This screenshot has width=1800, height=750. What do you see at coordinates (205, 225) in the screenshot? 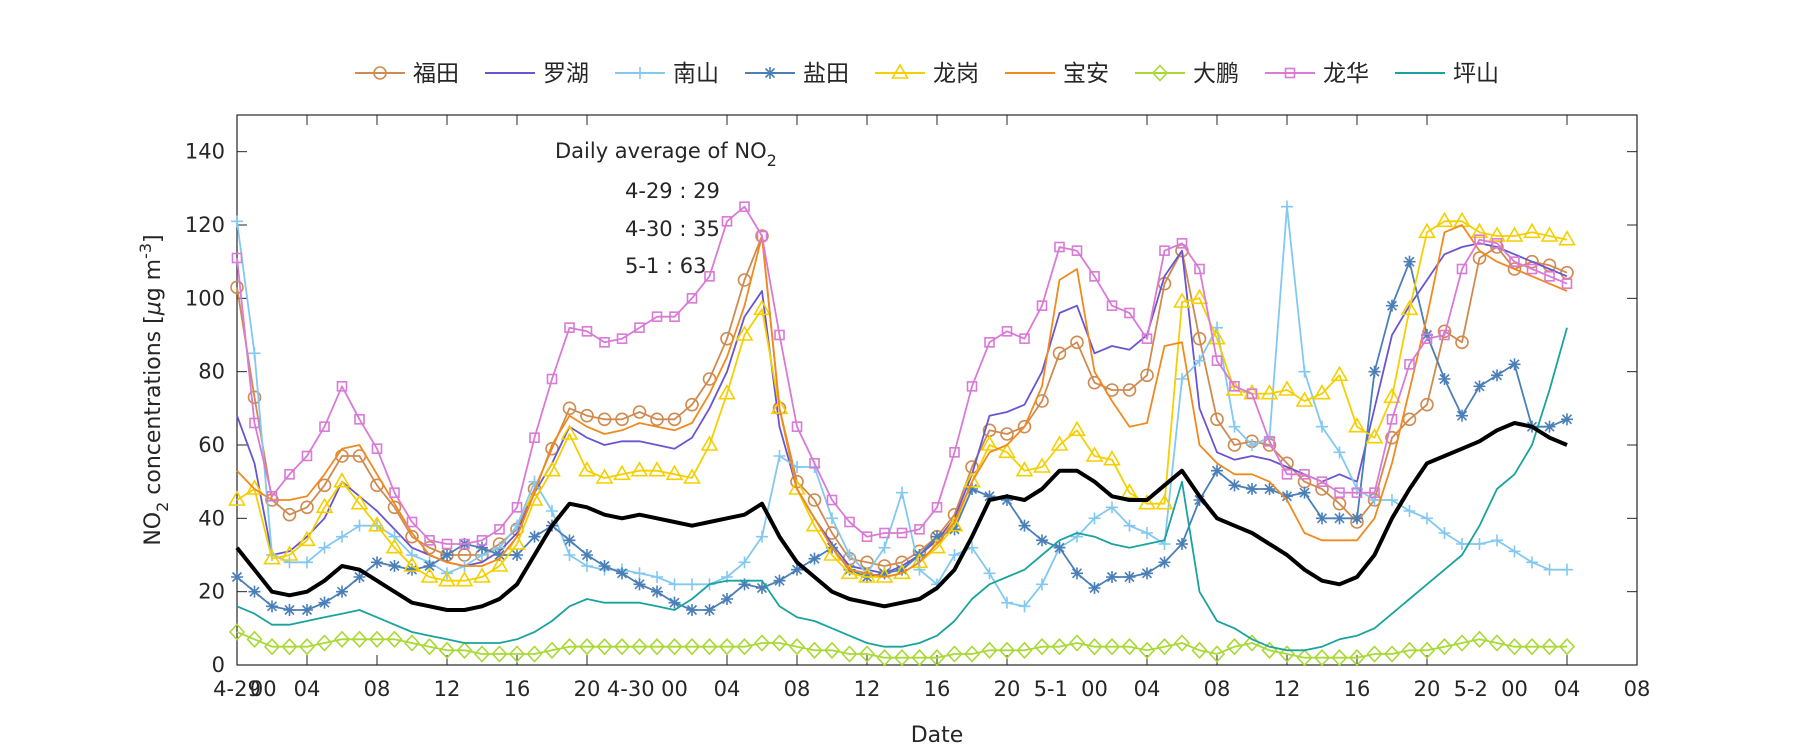
I see `y-tick-label-120: 120` at bounding box center [205, 225].